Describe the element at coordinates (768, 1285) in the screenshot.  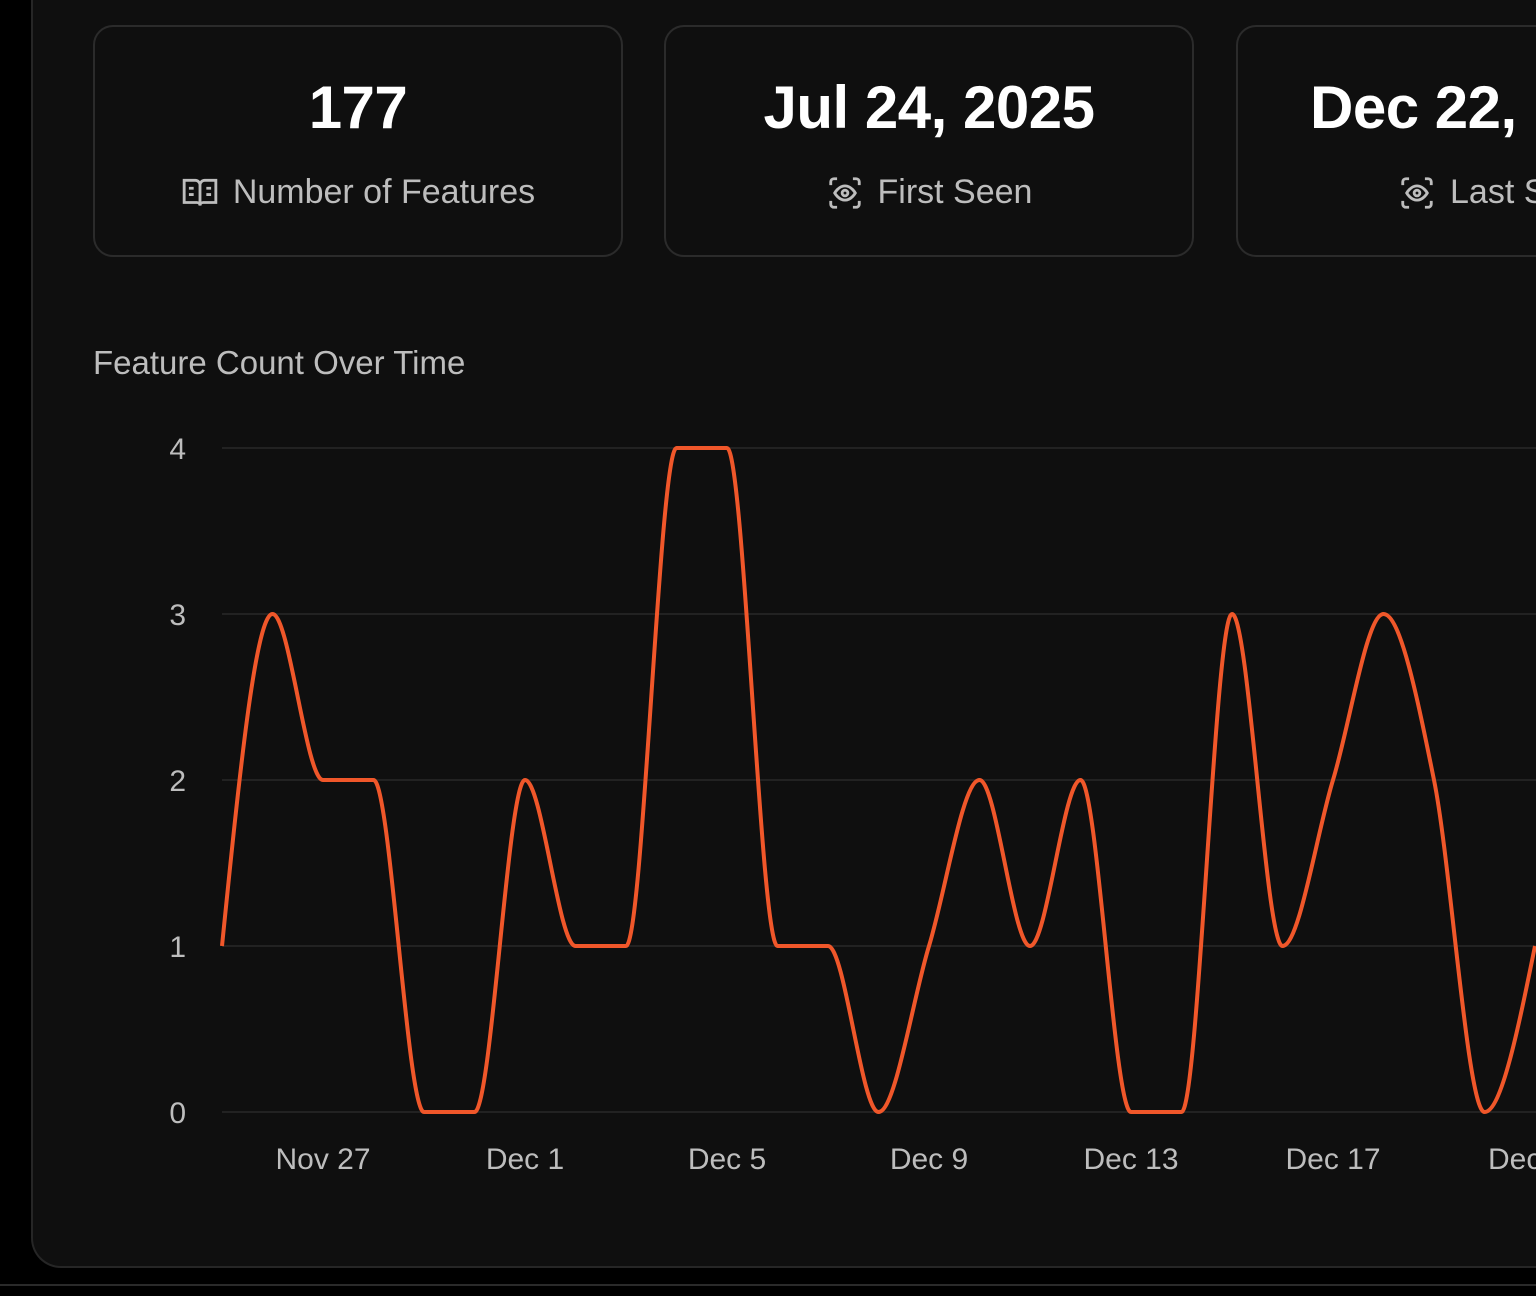
I see `divider` at that location.